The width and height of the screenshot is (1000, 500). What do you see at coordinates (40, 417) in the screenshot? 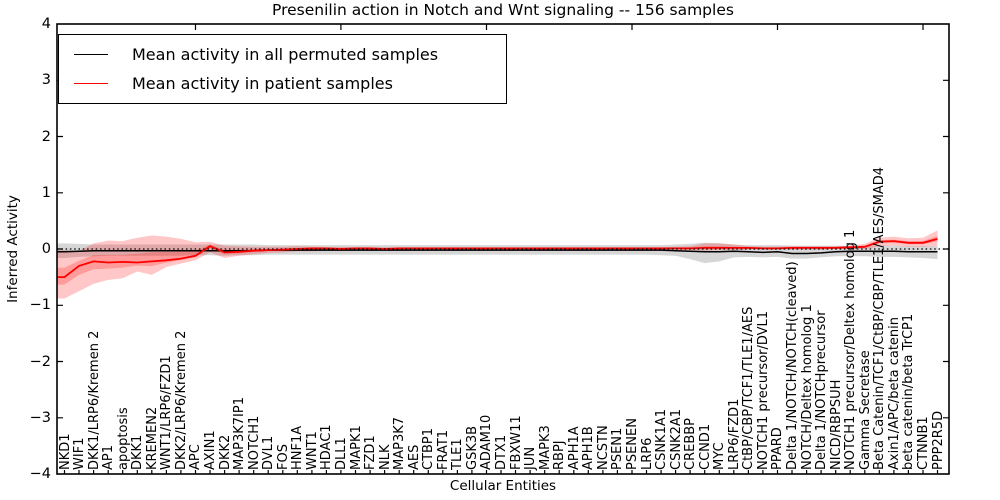
I see `y-tick-label: −3` at bounding box center [40, 417].